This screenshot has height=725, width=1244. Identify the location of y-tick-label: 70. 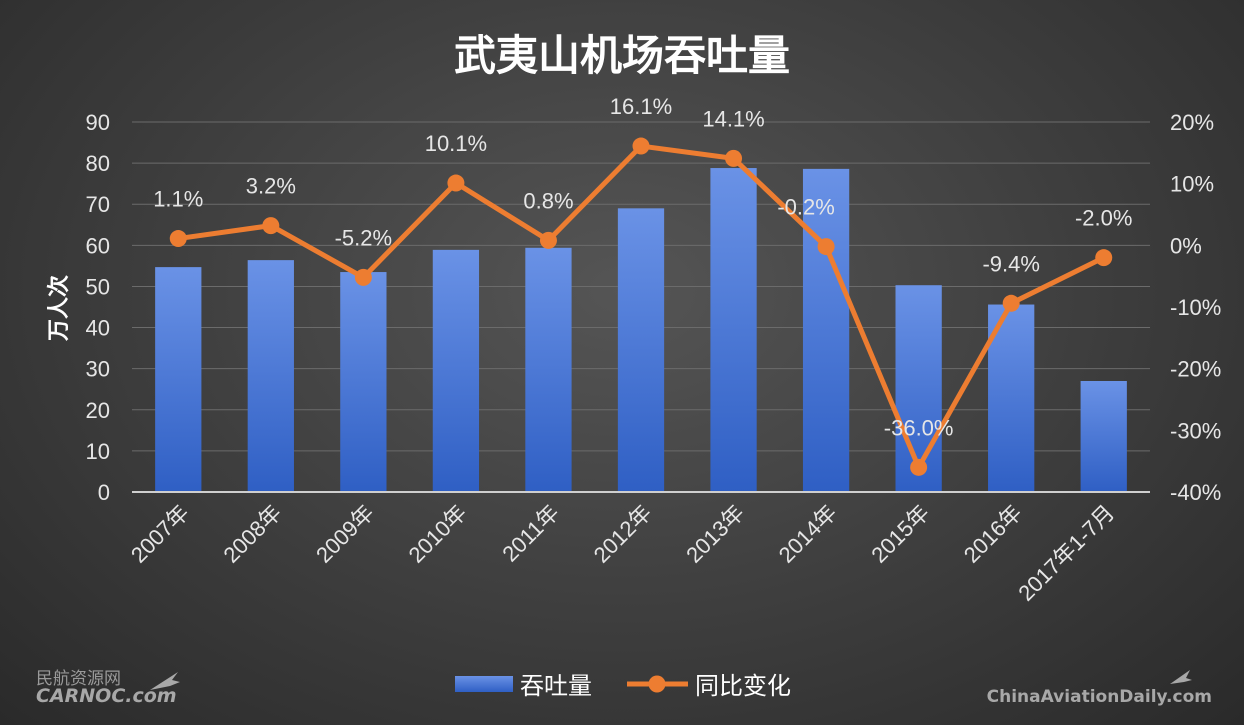
(98, 204).